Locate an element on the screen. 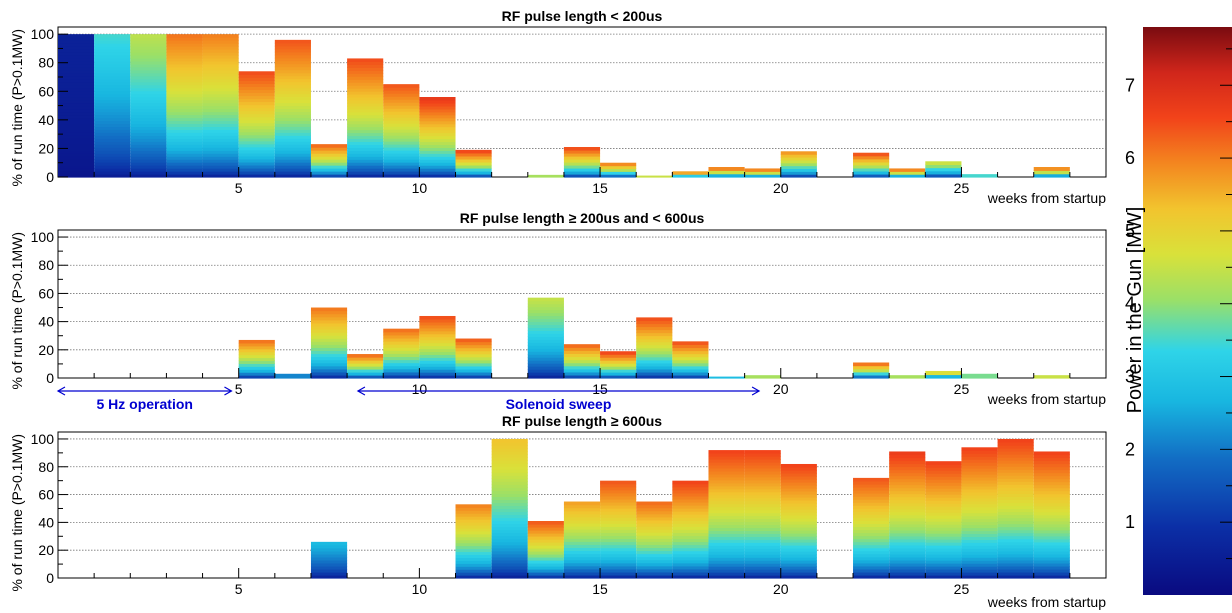 The height and width of the screenshot is (613, 1232). x-tick-label: 10 is located at coordinates (420, 589).